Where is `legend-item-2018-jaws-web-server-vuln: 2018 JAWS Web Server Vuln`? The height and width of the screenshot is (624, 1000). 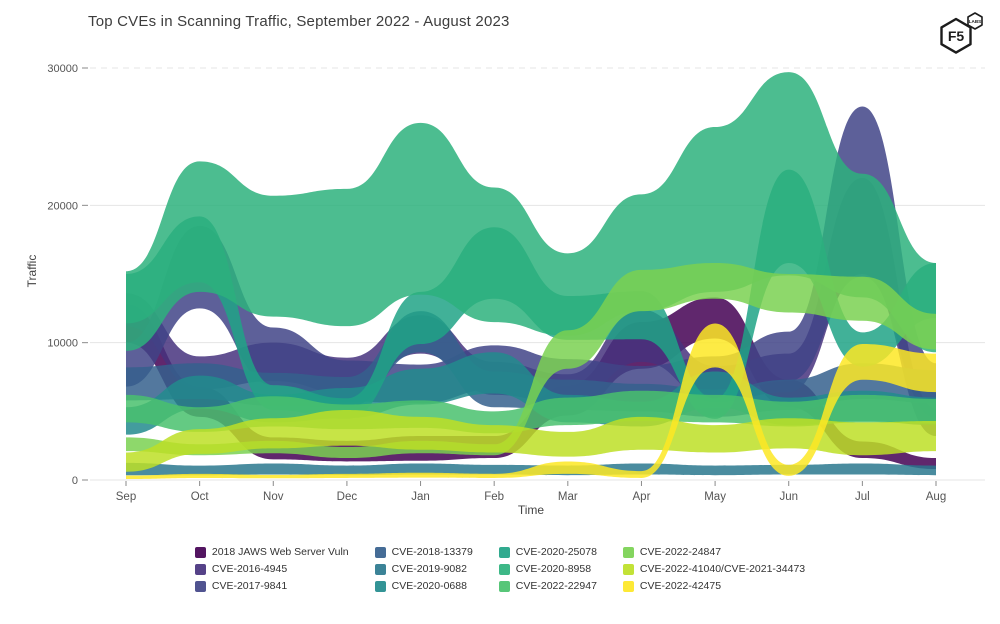
legend-item-2018-jaws-web-server-vuln: 2018 JAWS Web Server Vuln is located at coordinates (271, 552).